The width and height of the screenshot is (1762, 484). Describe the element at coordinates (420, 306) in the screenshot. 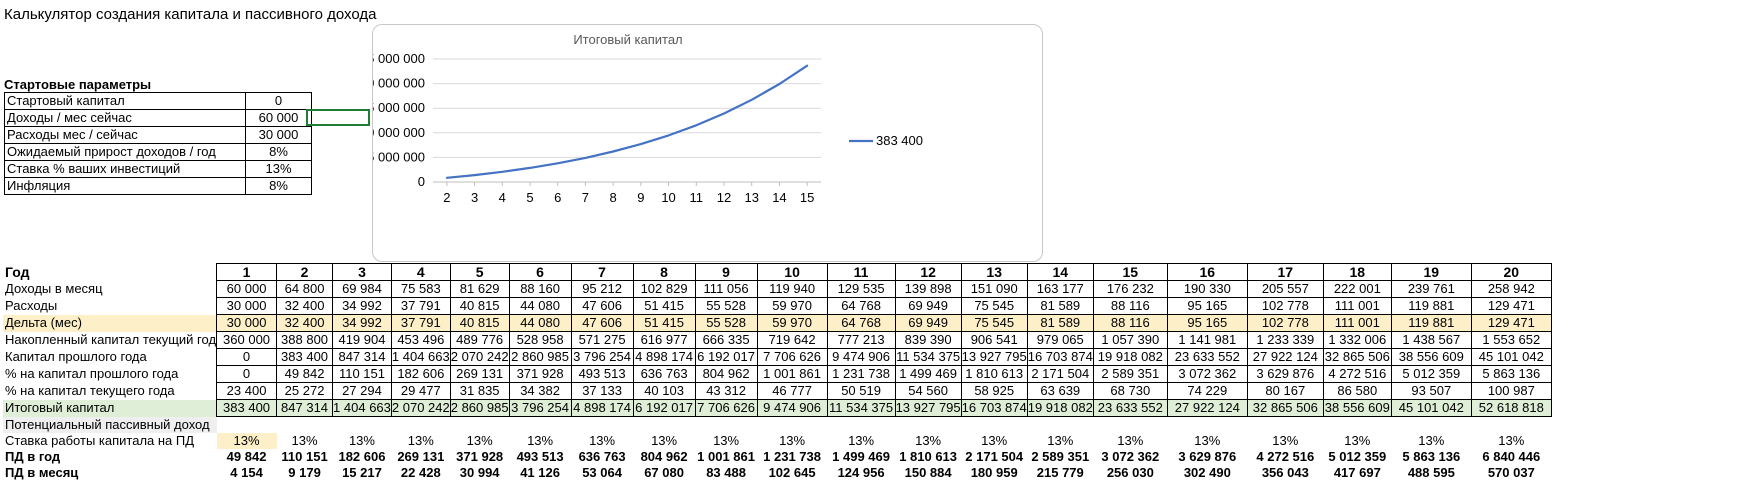

I see `cell: 37 791` at that location.